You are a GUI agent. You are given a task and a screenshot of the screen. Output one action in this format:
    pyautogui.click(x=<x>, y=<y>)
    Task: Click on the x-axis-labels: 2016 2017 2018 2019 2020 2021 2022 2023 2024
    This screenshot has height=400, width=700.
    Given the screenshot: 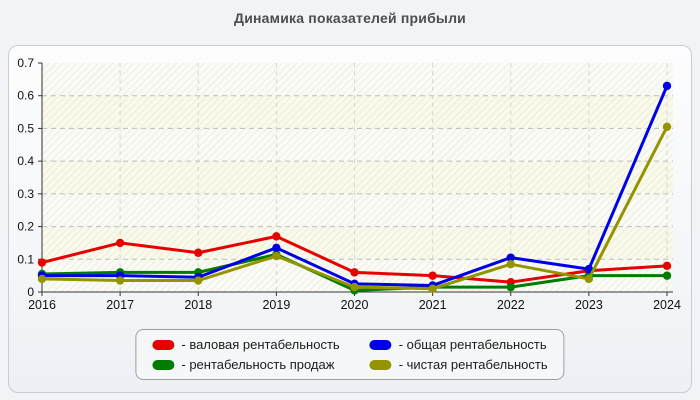 What is the action you would take?
    pyautogui.click(x=354, y=305)
    